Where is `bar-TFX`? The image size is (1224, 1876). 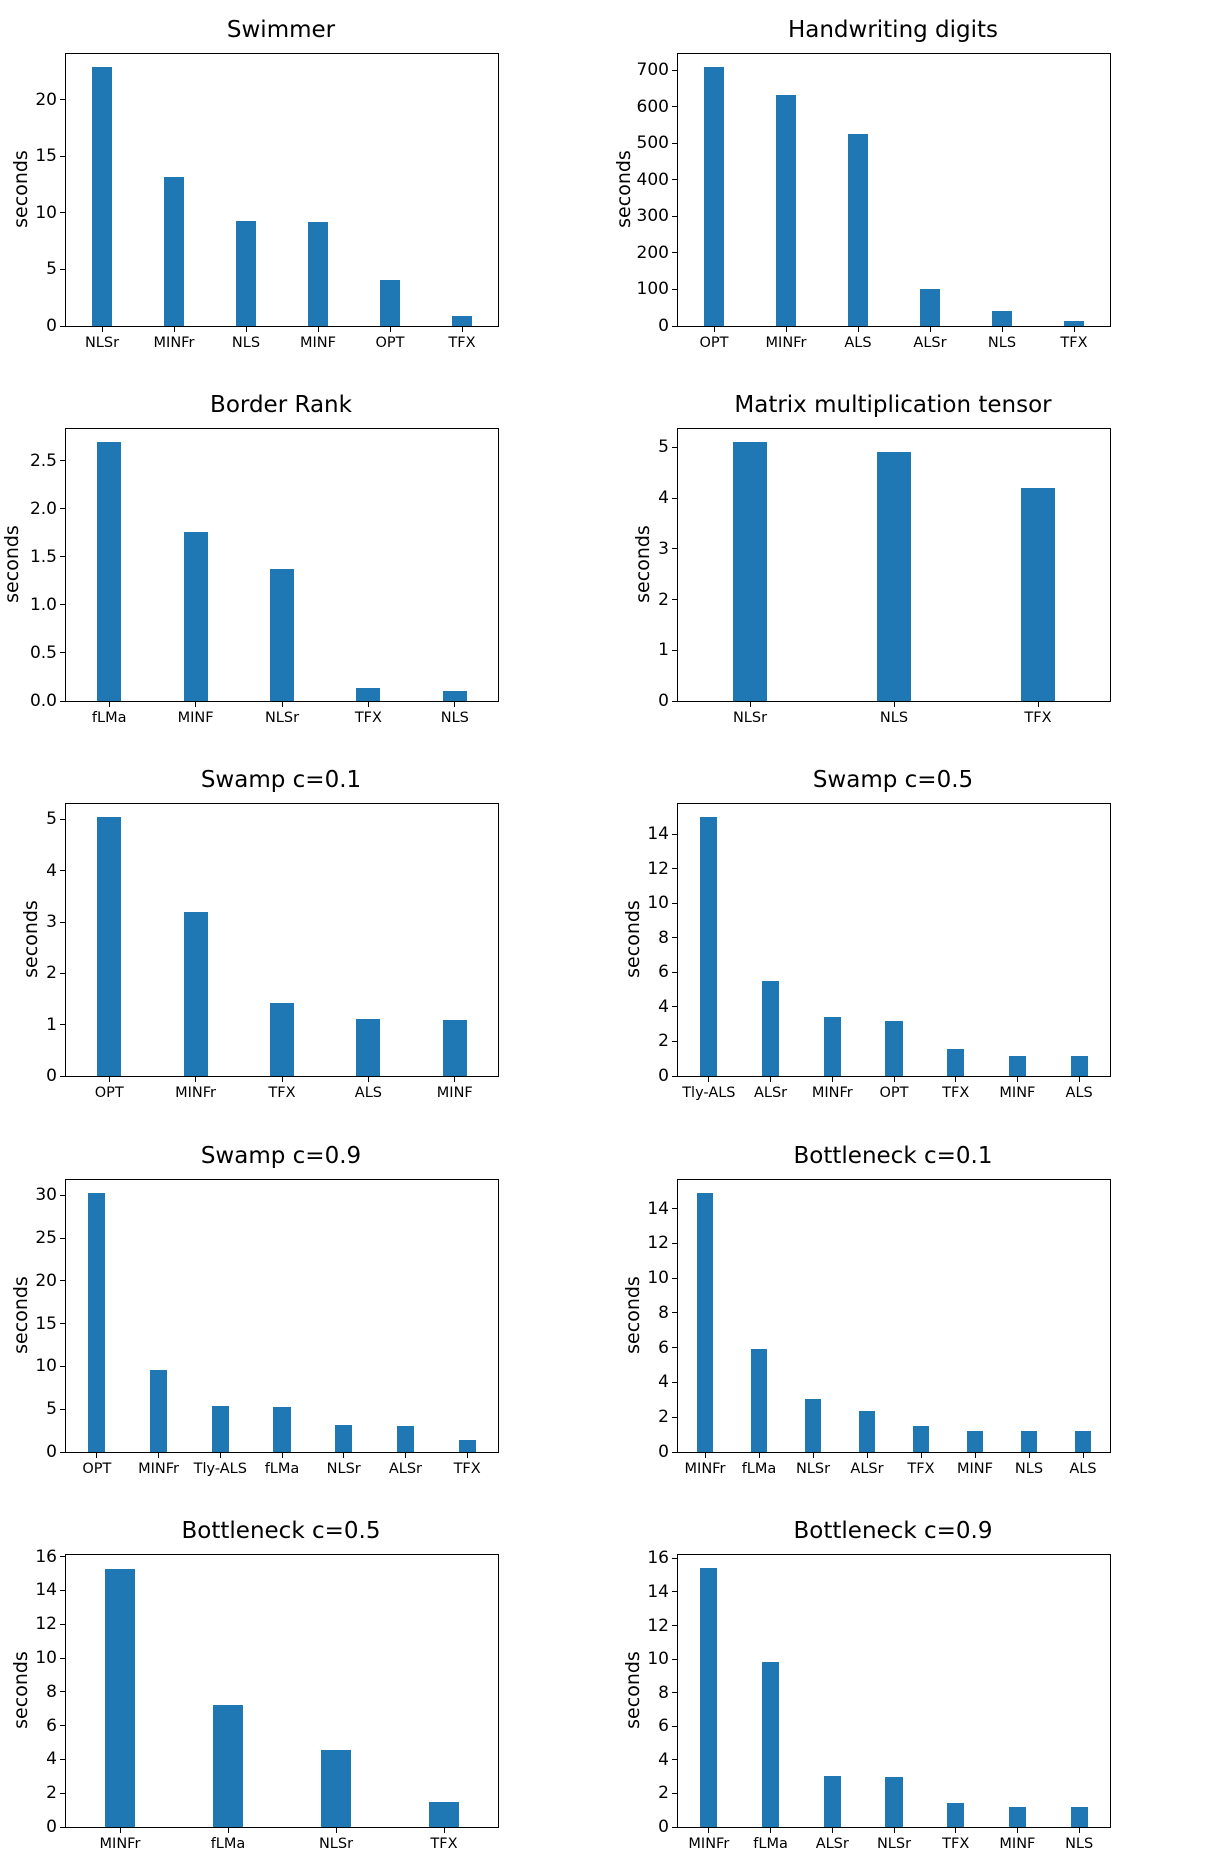
bar-TFX is located at coordinates (1038, 594).